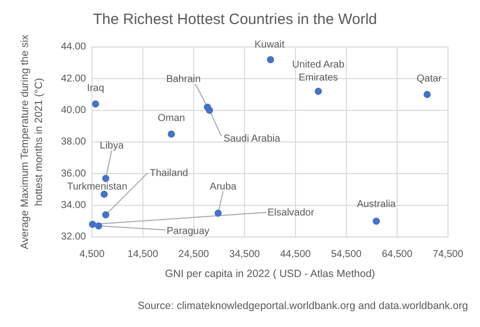 The width and height of the screenshot is (480, 327). I want to click on text: Paraguay, so click(188, 231).